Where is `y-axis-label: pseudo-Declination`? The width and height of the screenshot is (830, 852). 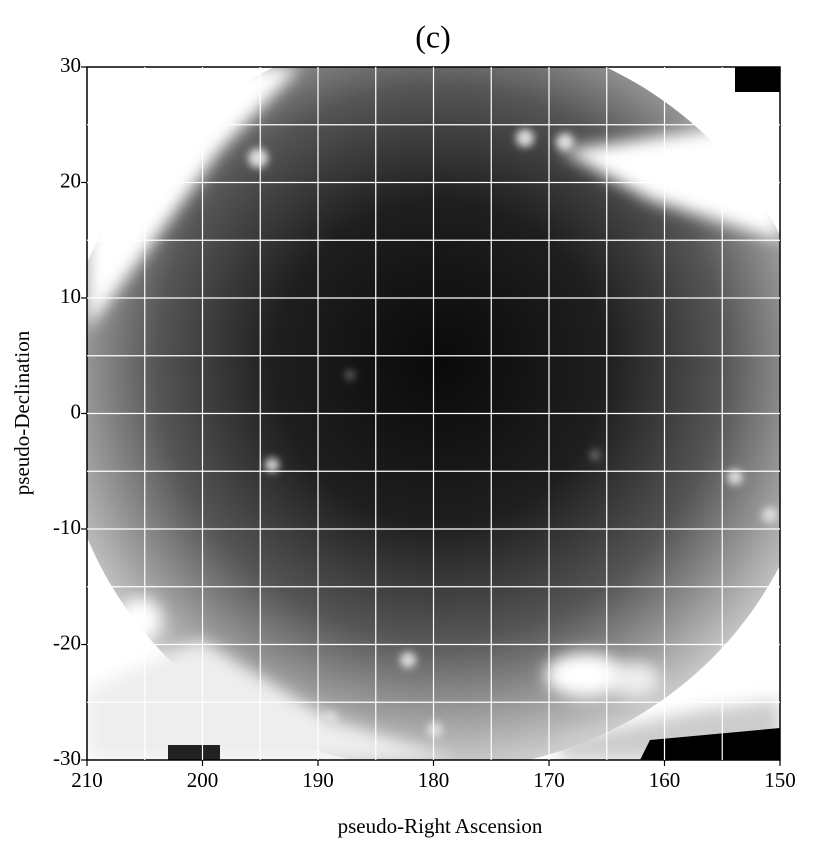
y-axis-label: pseudo-Declination is located at coordinates (22, 412).